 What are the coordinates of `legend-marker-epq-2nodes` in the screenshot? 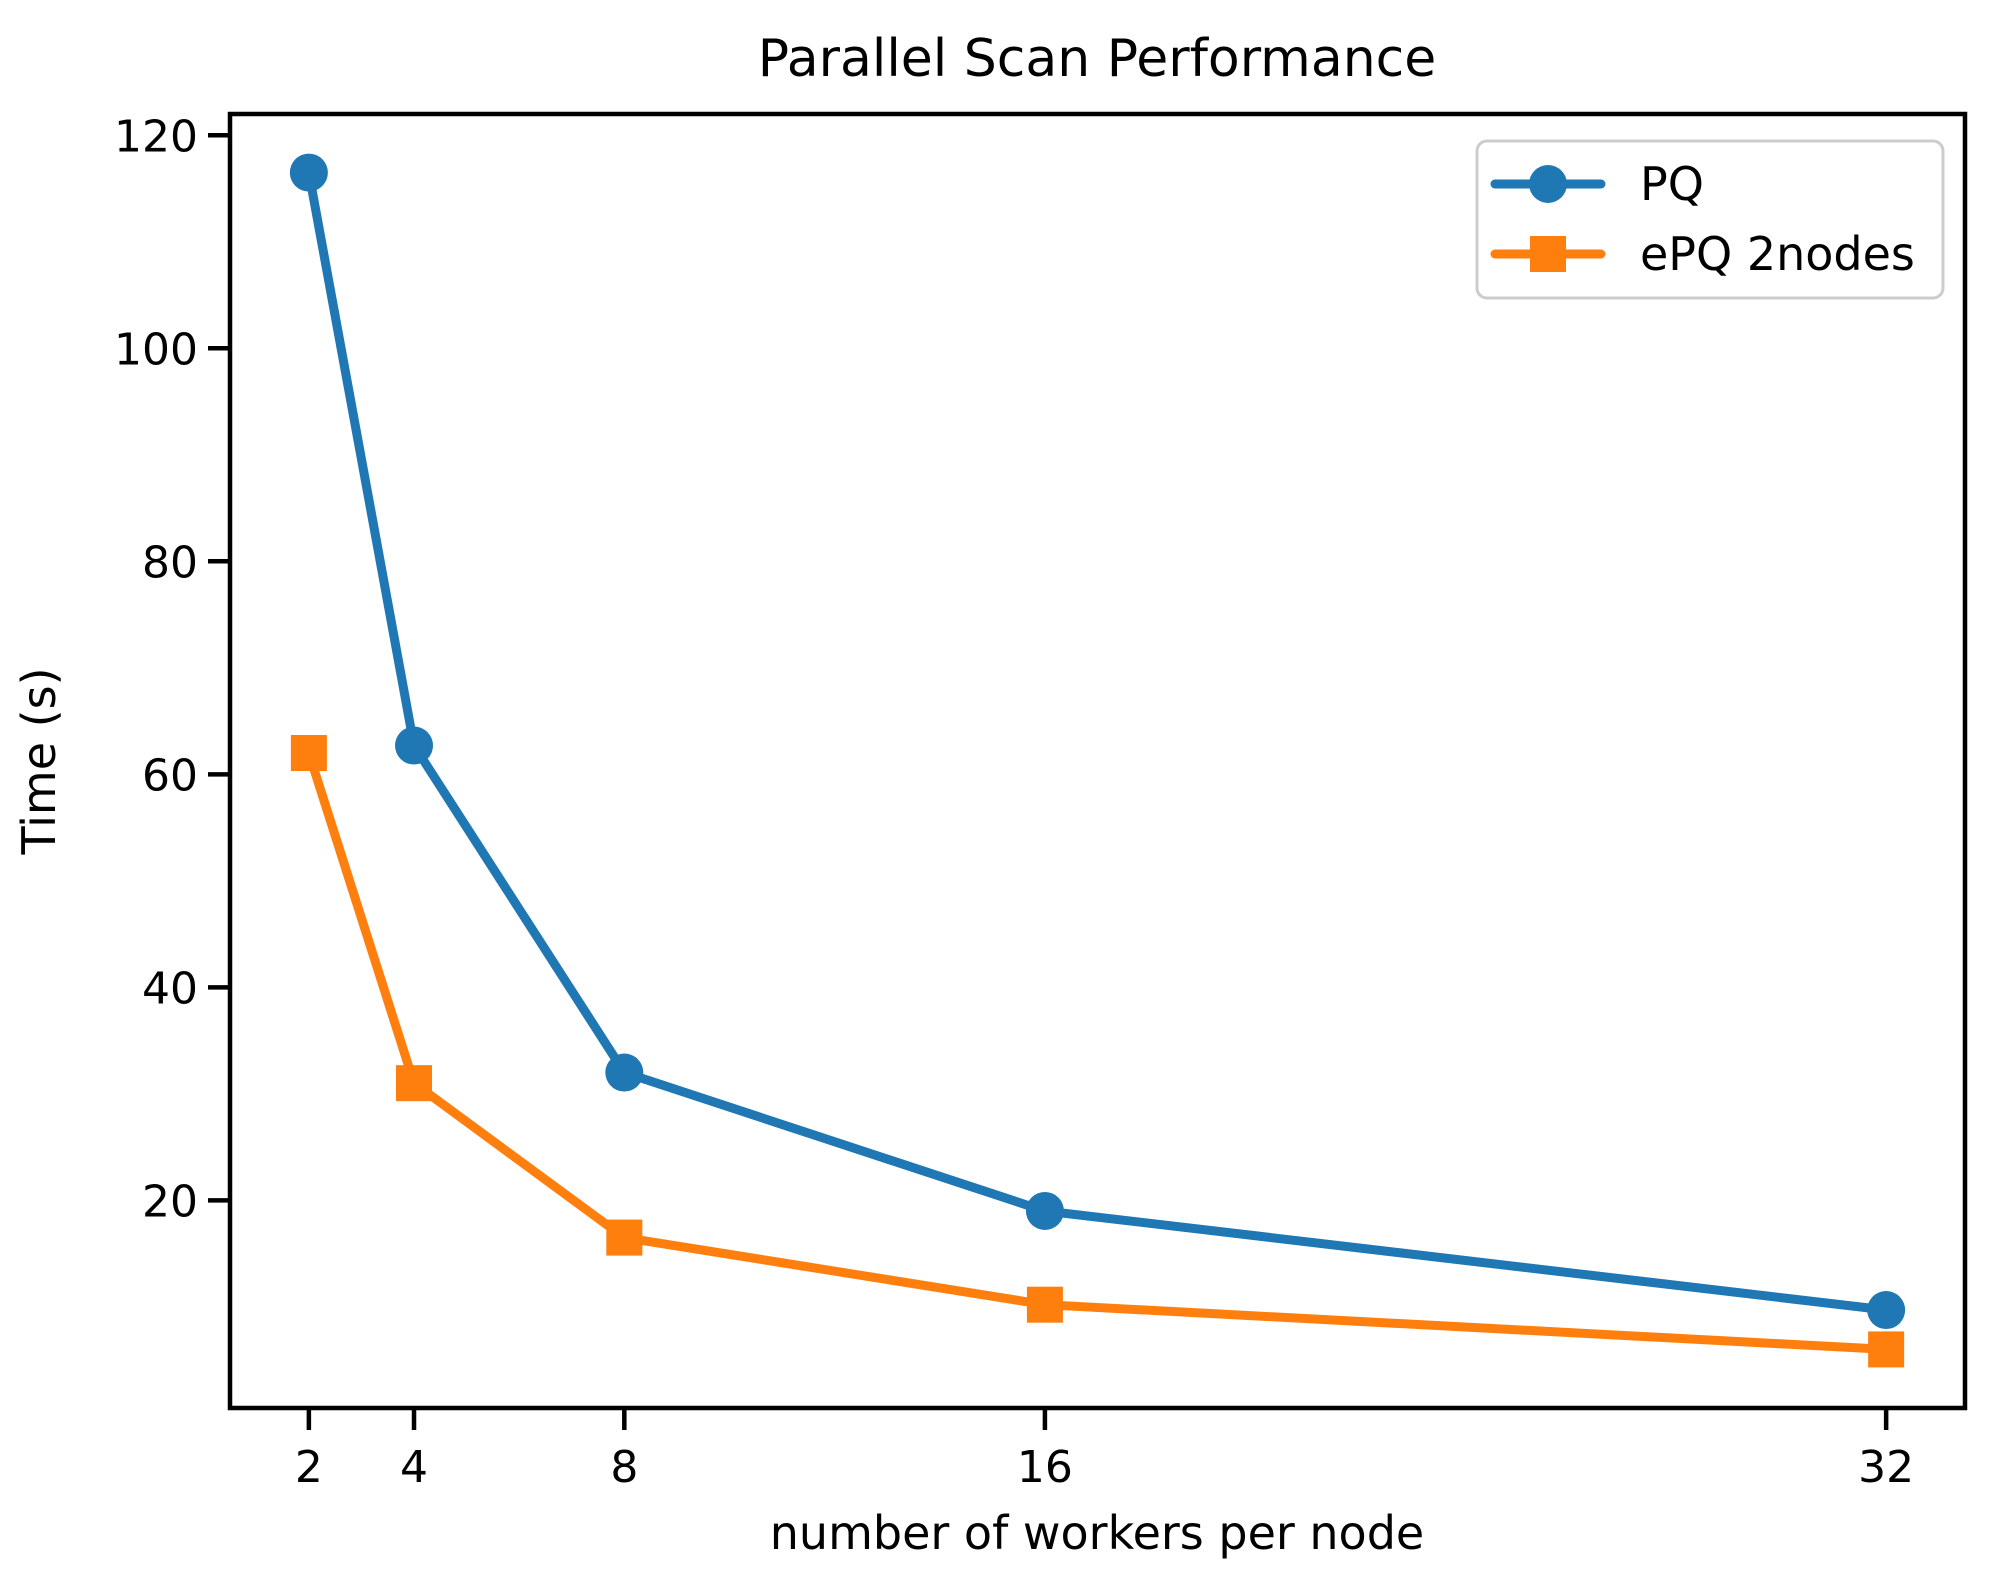 It's located at (1548, 254).